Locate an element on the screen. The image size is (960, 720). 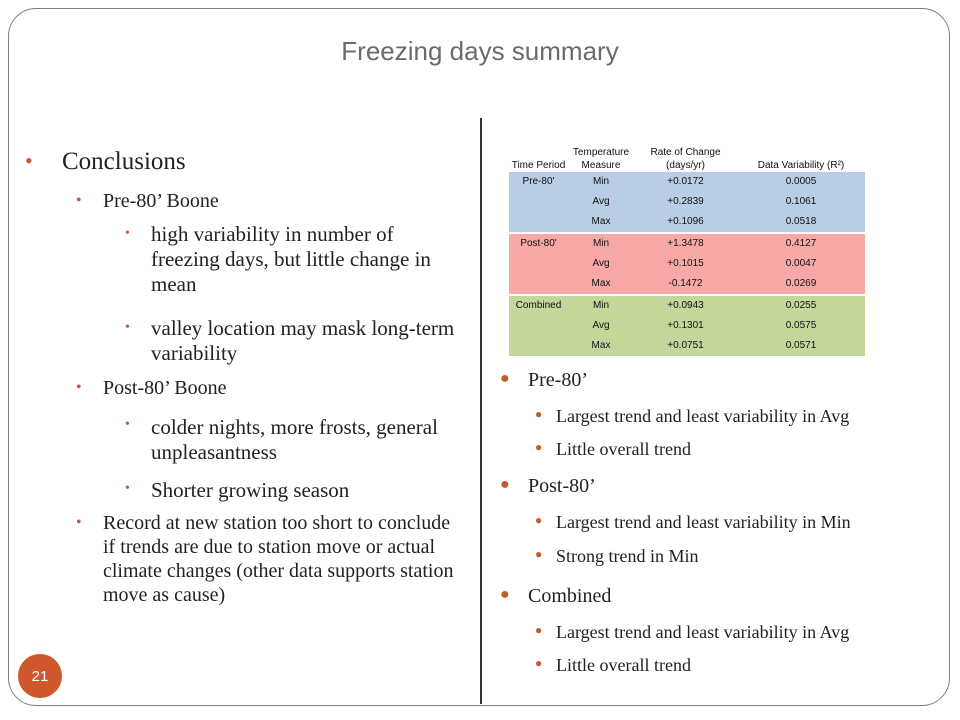
r2-cell: 0.0571 is located at coordinates (801, 346).